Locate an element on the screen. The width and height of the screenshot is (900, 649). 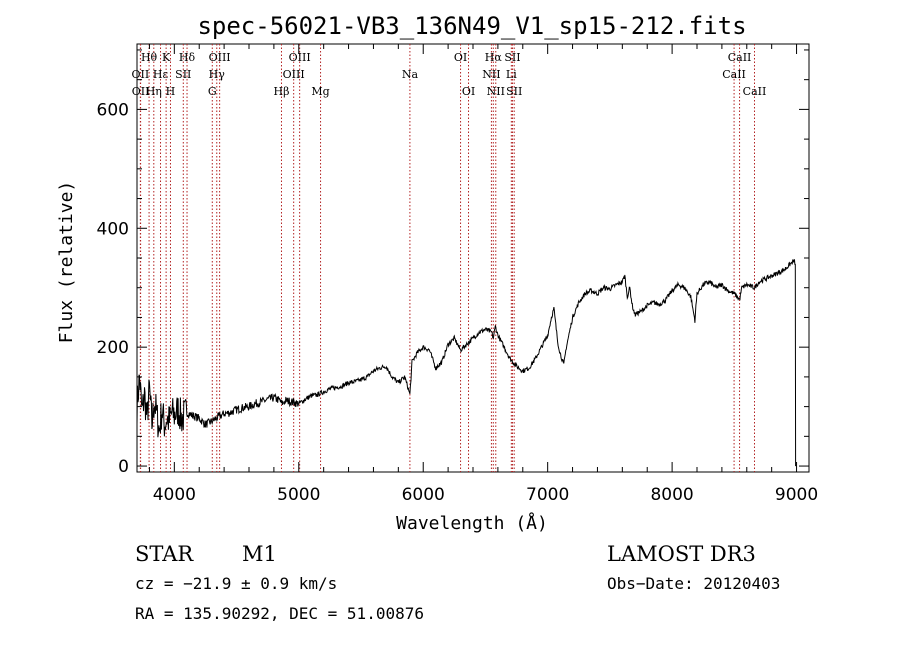
x-tick-label: 5000 is located at coordinates (298, 495).